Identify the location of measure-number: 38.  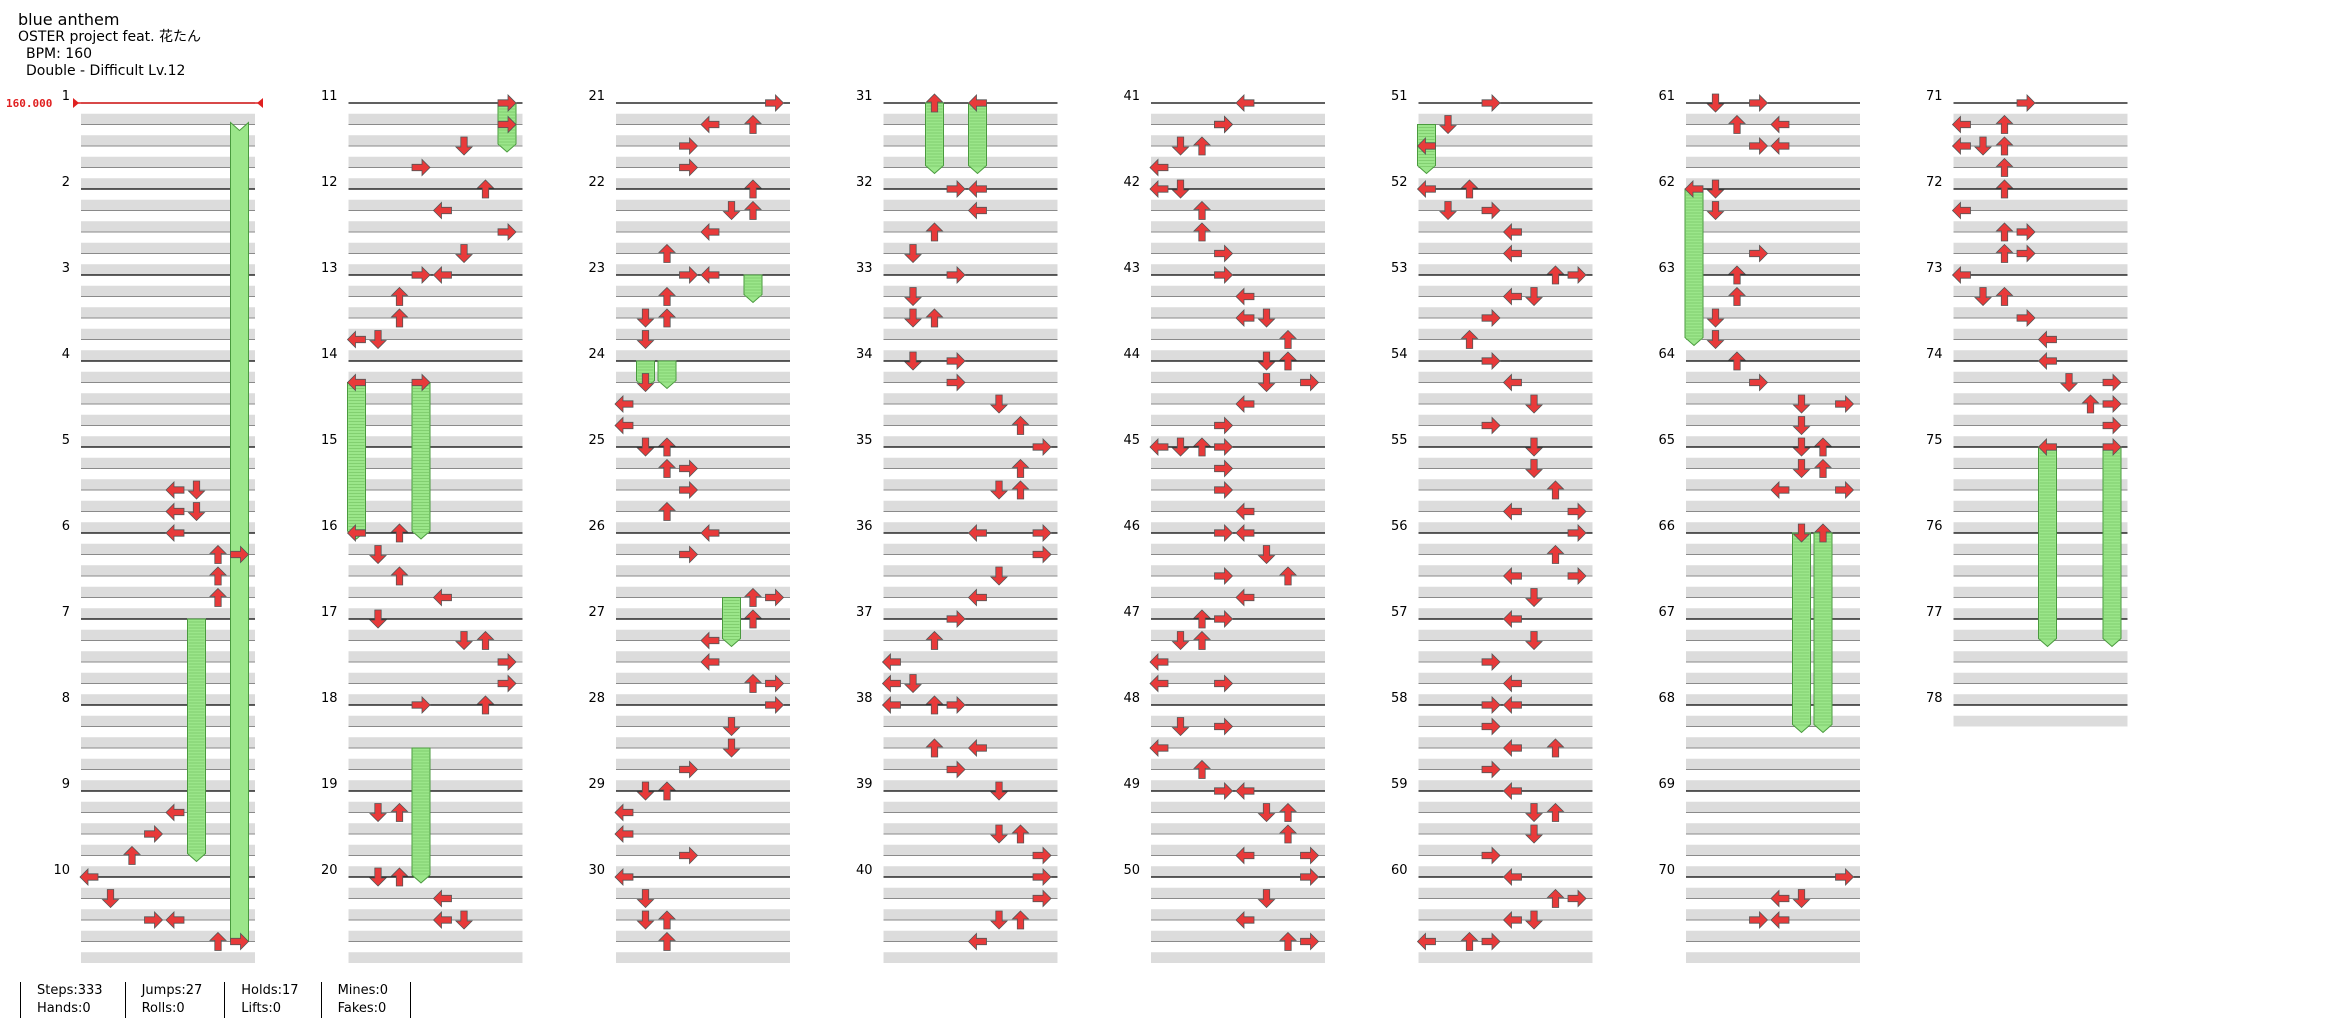
(864, 698).